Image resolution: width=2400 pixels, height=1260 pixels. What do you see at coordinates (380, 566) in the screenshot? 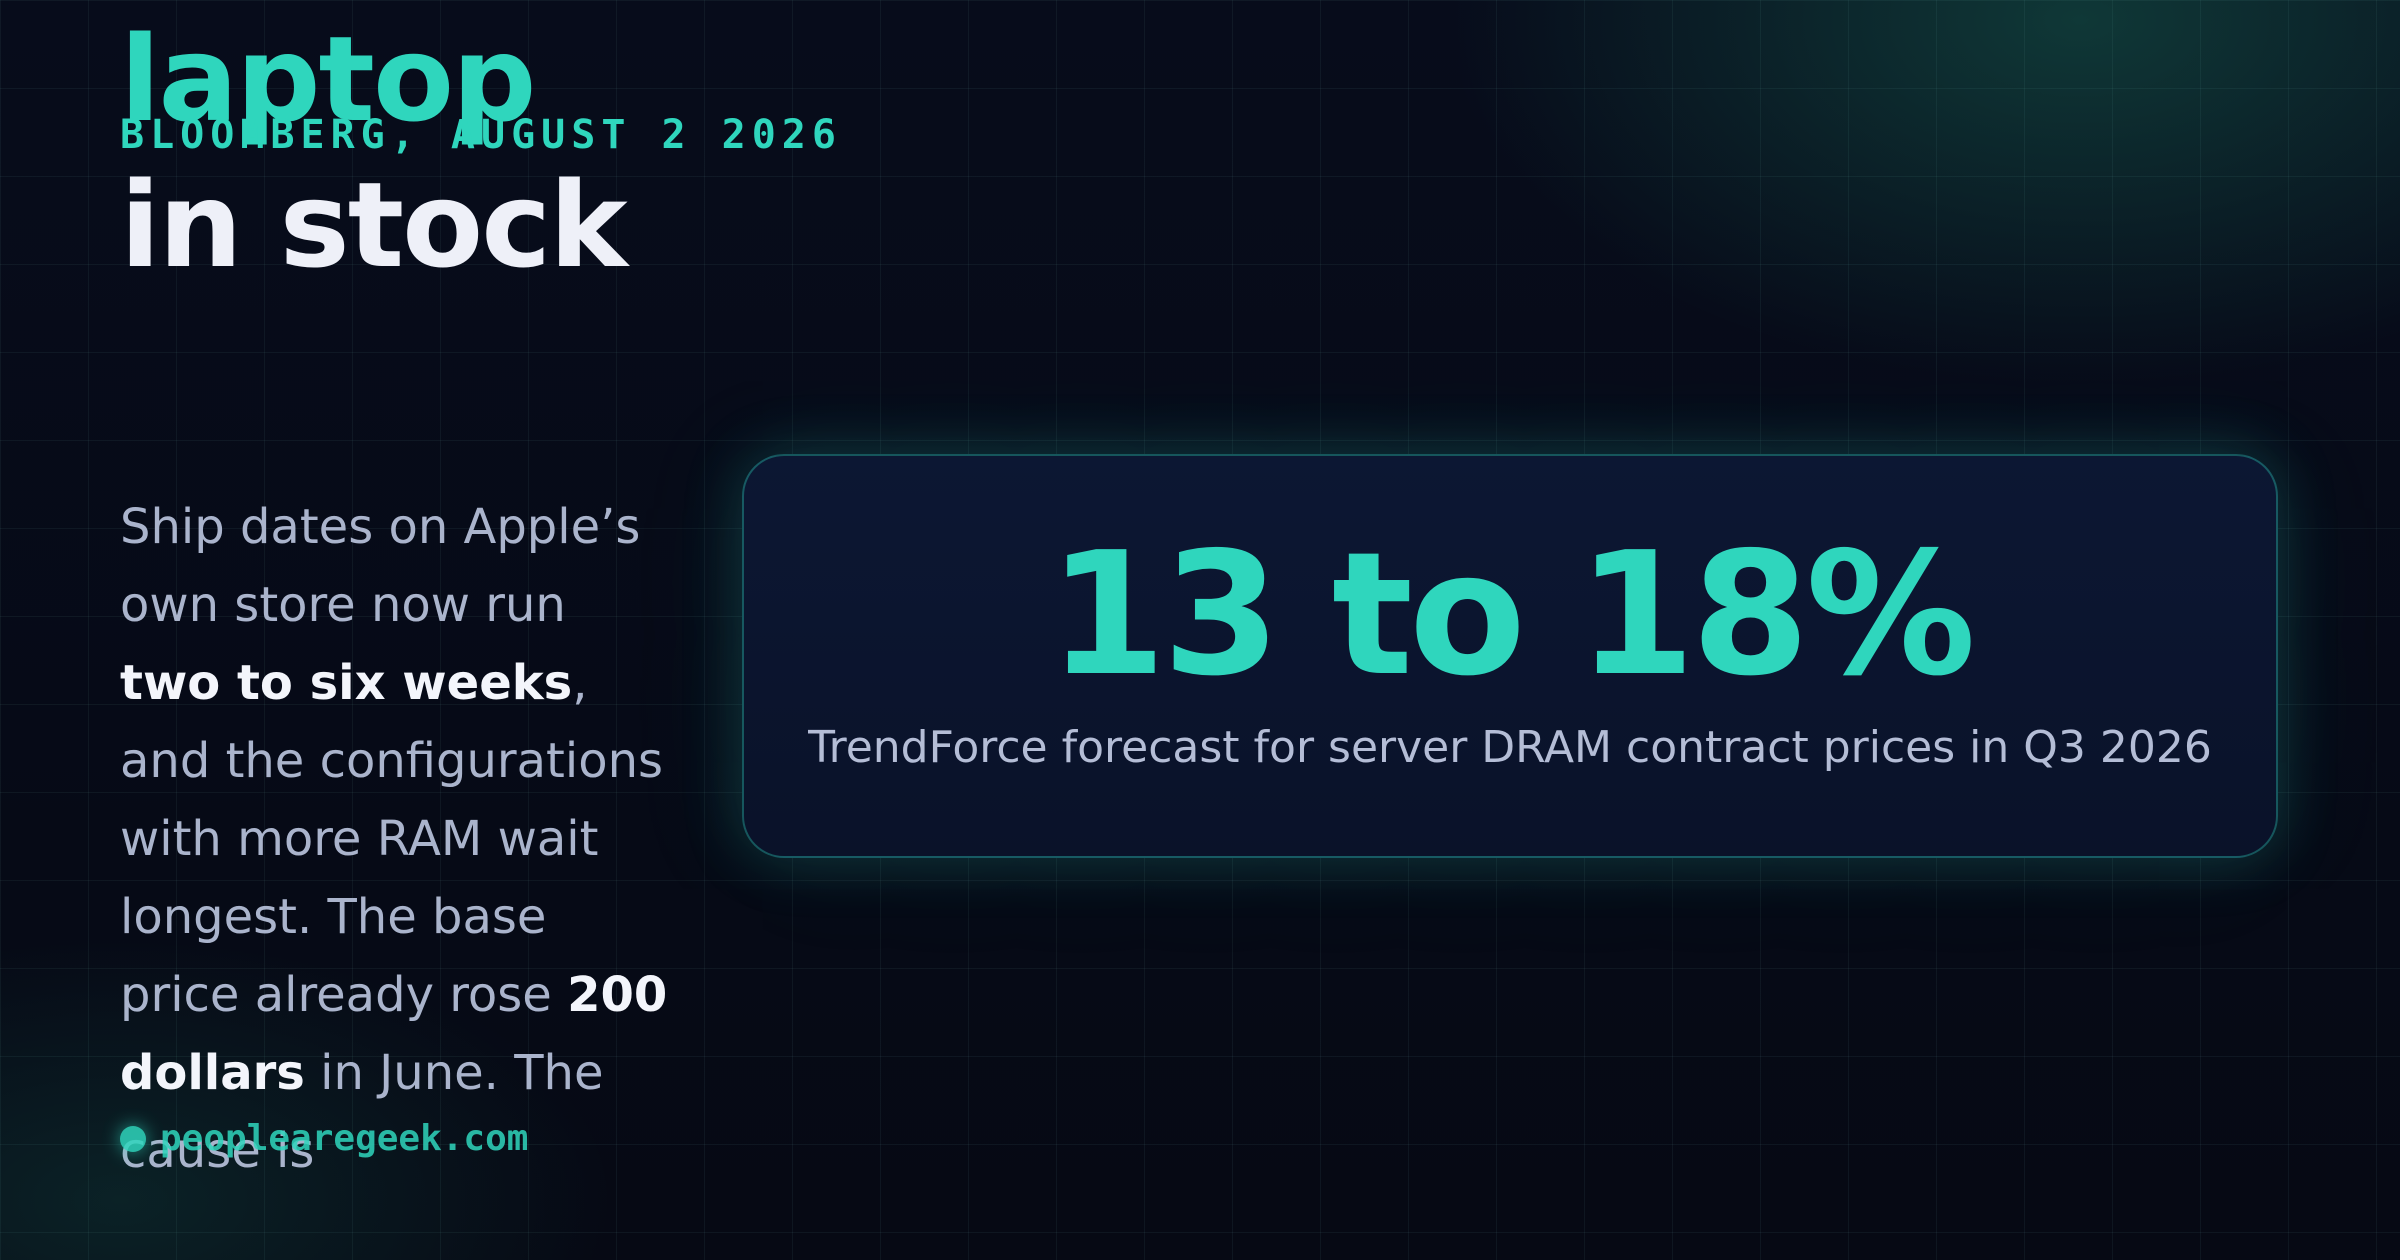
I see `body-text: Ship dates on Apple’s own store now run` at bounding box center [380, 566].